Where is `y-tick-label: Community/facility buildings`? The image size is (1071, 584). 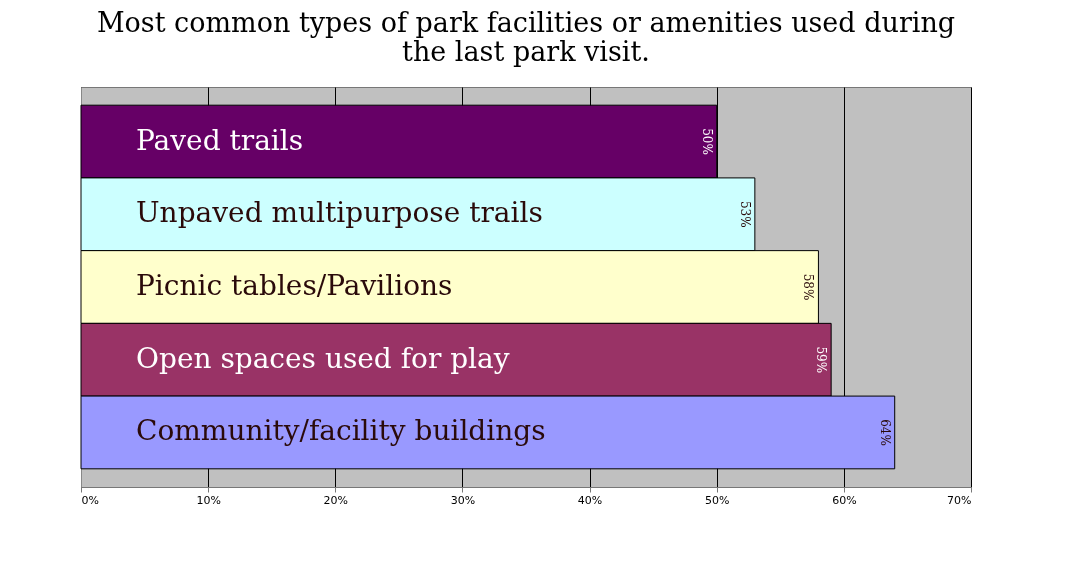
y-tick-label: Community/facility buildings is located at coordinates (341, 431).